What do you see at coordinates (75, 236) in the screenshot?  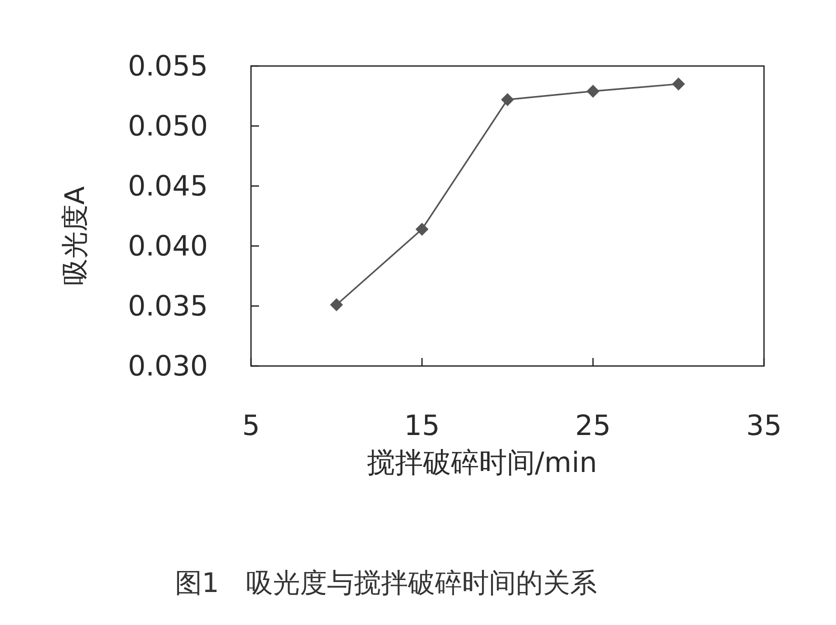 I see `y-title: 吸光度A` at bounding box center [75, 236].